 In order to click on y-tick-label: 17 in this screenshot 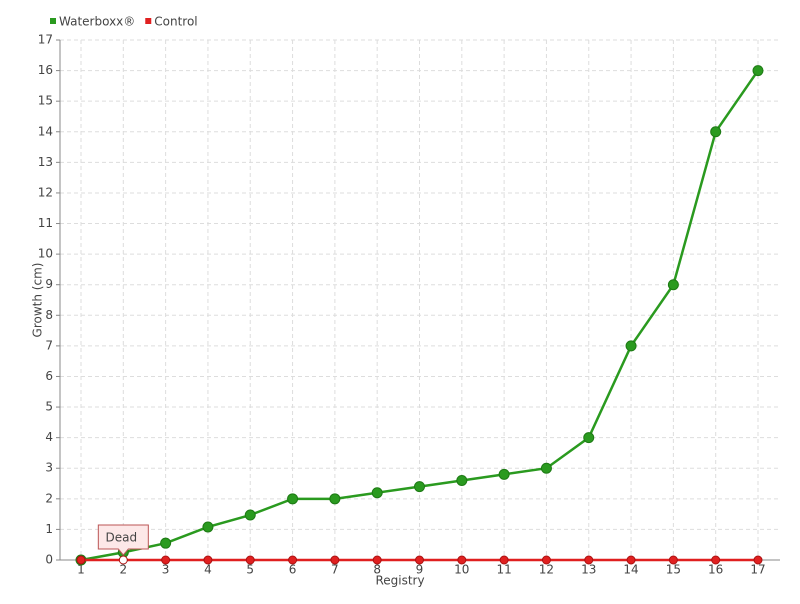, I will do `click(45, 40)`.